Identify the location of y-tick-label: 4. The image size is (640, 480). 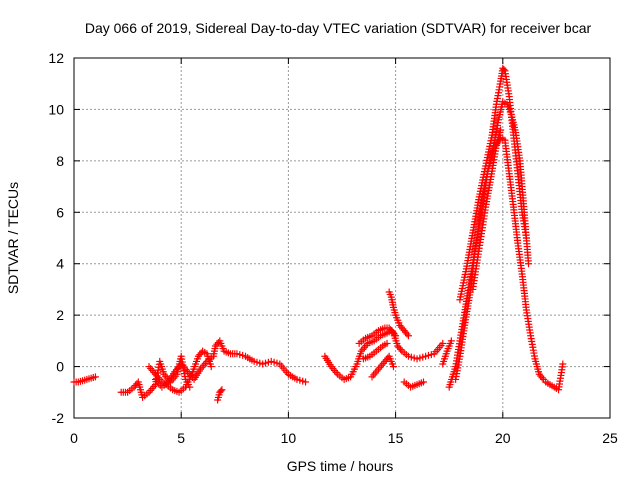
(60, 264).